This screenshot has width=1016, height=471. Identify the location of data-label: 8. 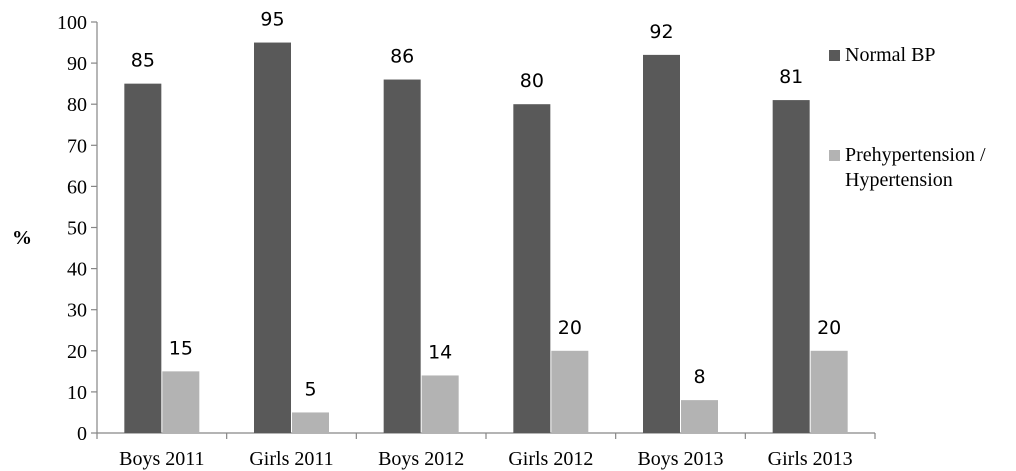
(699, 377).